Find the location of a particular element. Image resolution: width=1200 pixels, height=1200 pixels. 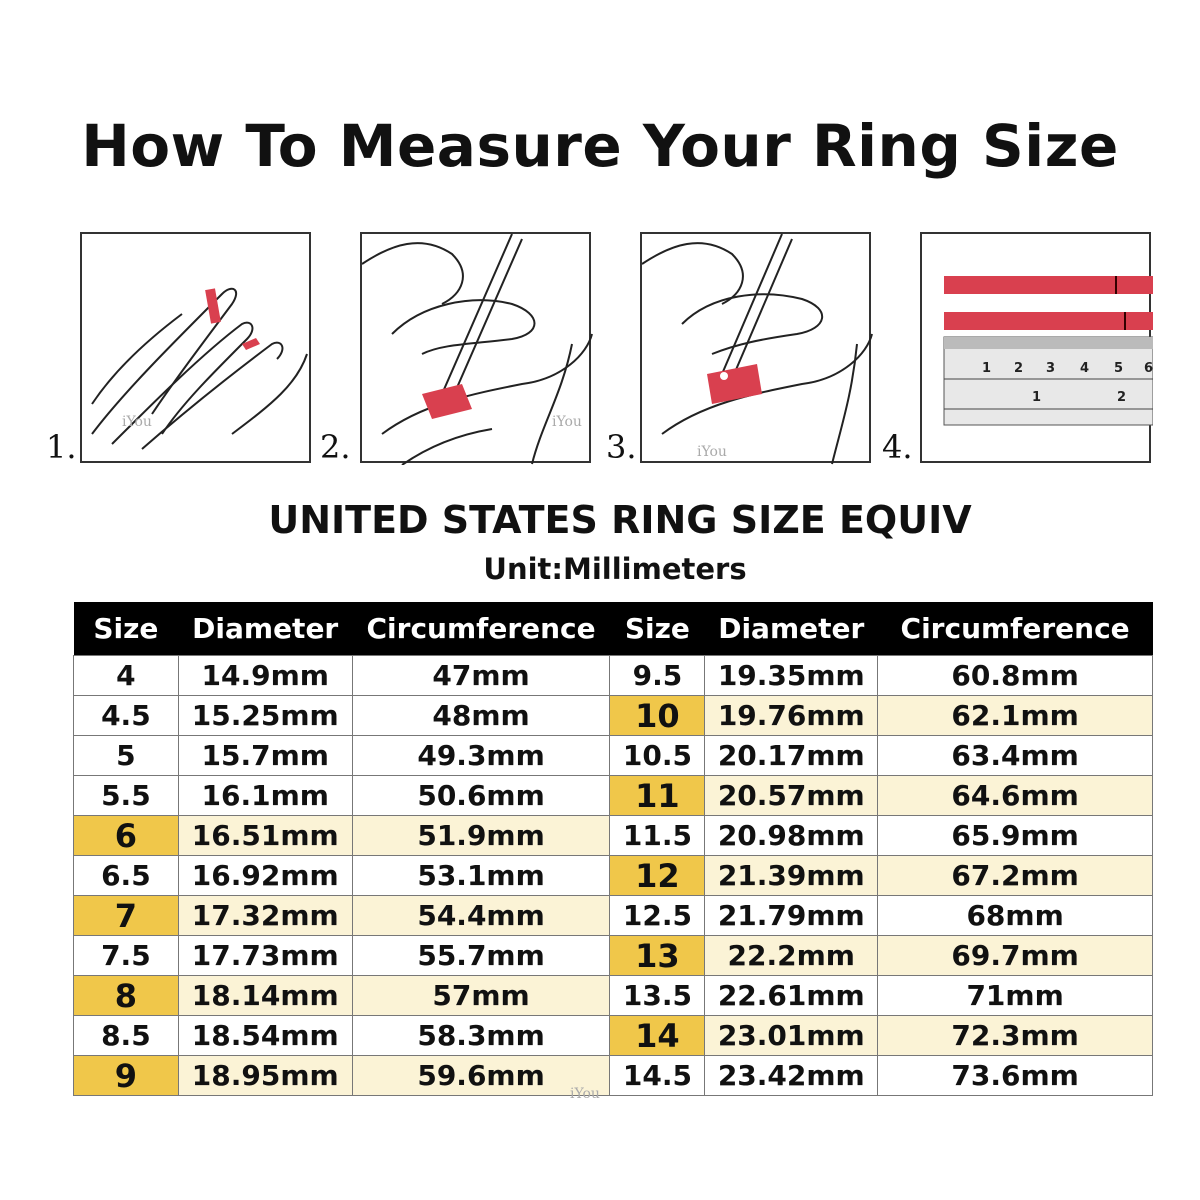

circumference-cell: 60.8mm is located at coordinates (1015, 675).